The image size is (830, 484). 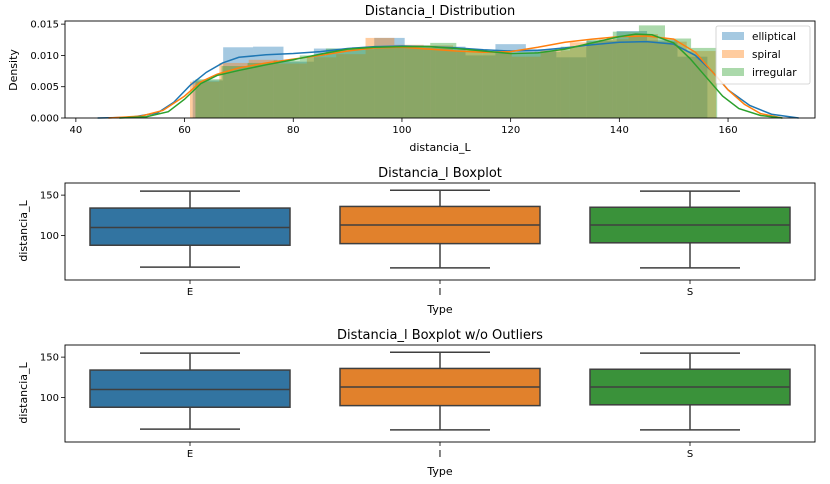 What do you see at coordinates (44, 56) in the screenshot?
I see `y-tick-label: 0.010` at bounding box center [44, 56].